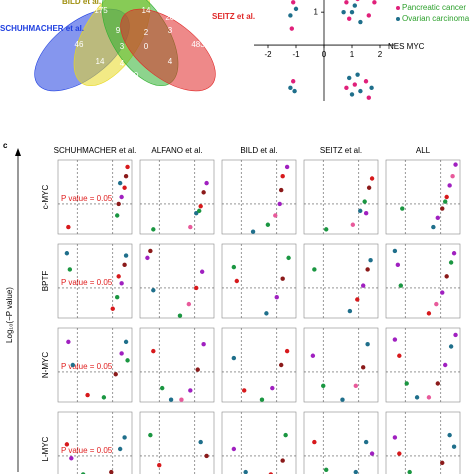  What do you see at coordinates (233, 16) in the screenshot?
I see `venn-set-label: SEITZ et al.` at bounding box center [233, 16].